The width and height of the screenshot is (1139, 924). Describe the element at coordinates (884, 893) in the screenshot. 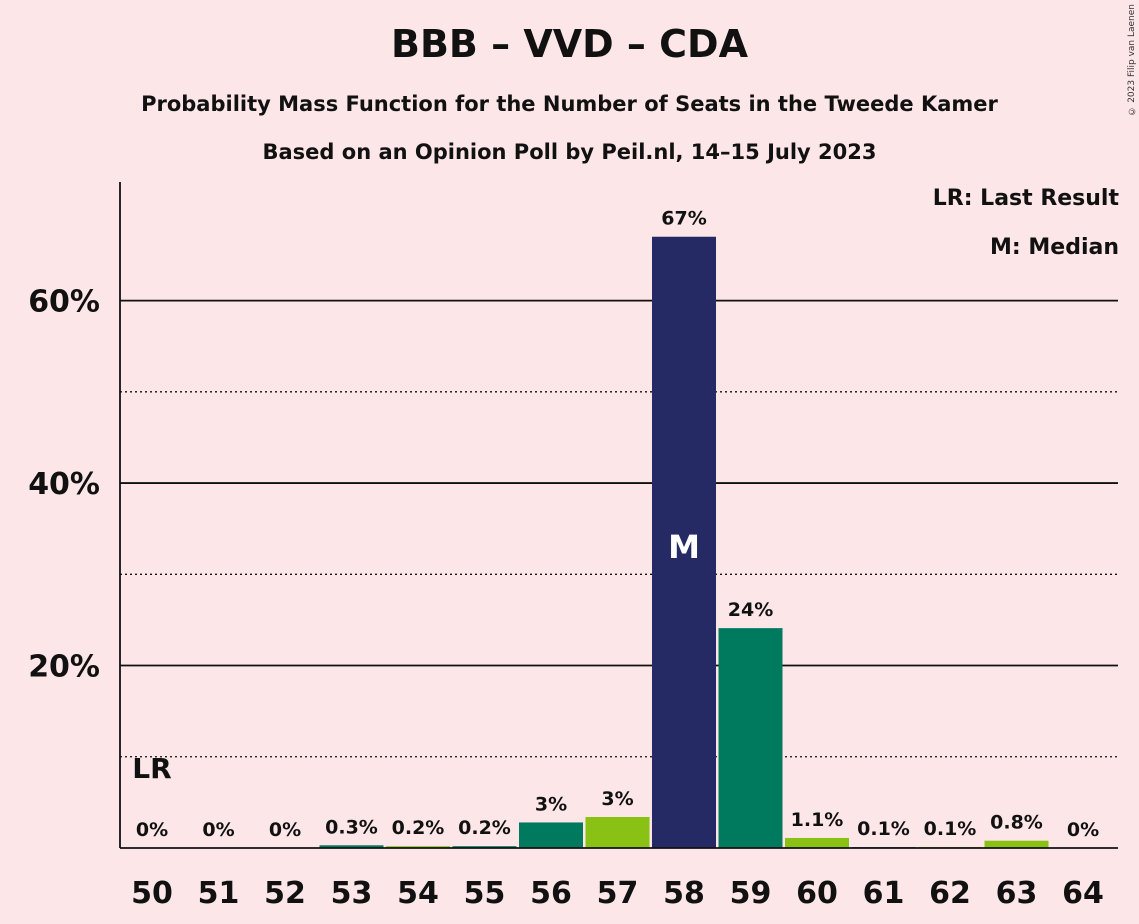

I see `x-tick-label-61: 61` at that location.